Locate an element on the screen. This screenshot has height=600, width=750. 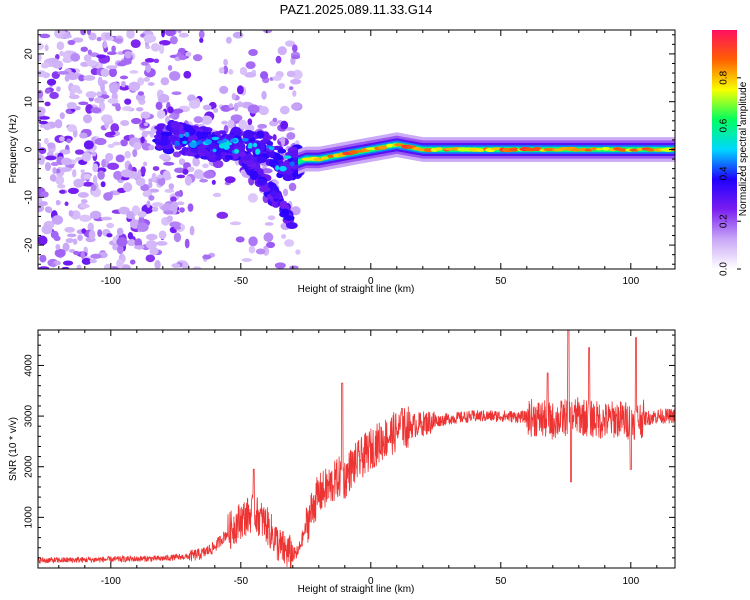
colorbar-tick-label: 0.6 is located at coordinates (724, 125).